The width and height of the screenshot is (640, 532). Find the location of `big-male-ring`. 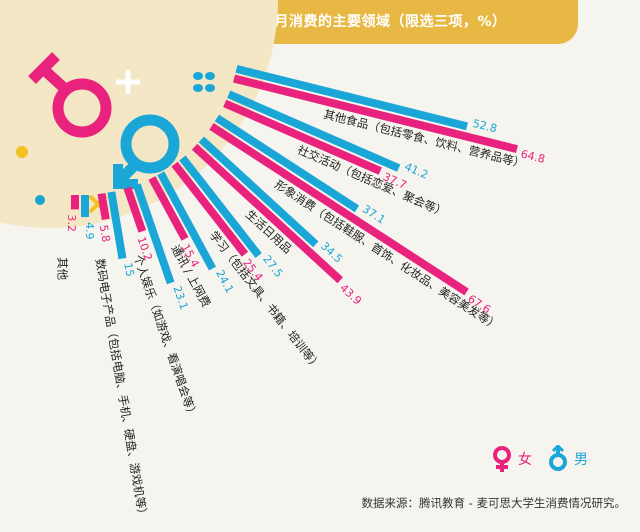

big-male-ring is located at coordinates (150, 144).